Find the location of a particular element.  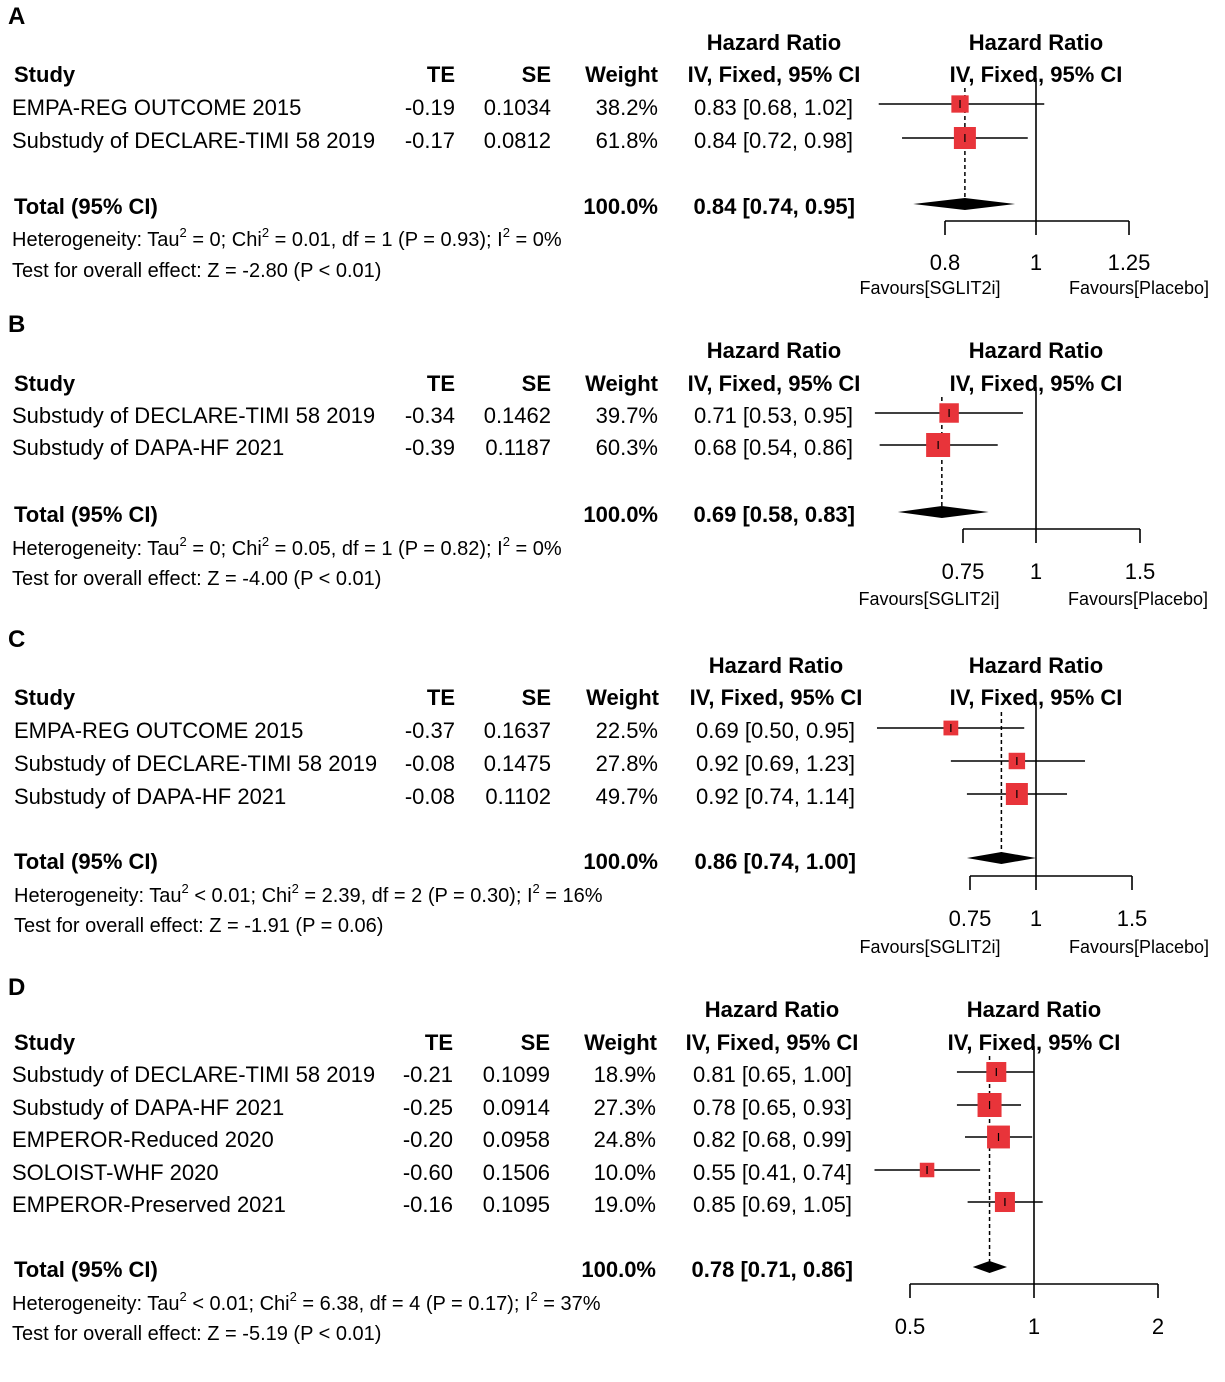

study-te: -0.39 is located at coordinates (430, 447).